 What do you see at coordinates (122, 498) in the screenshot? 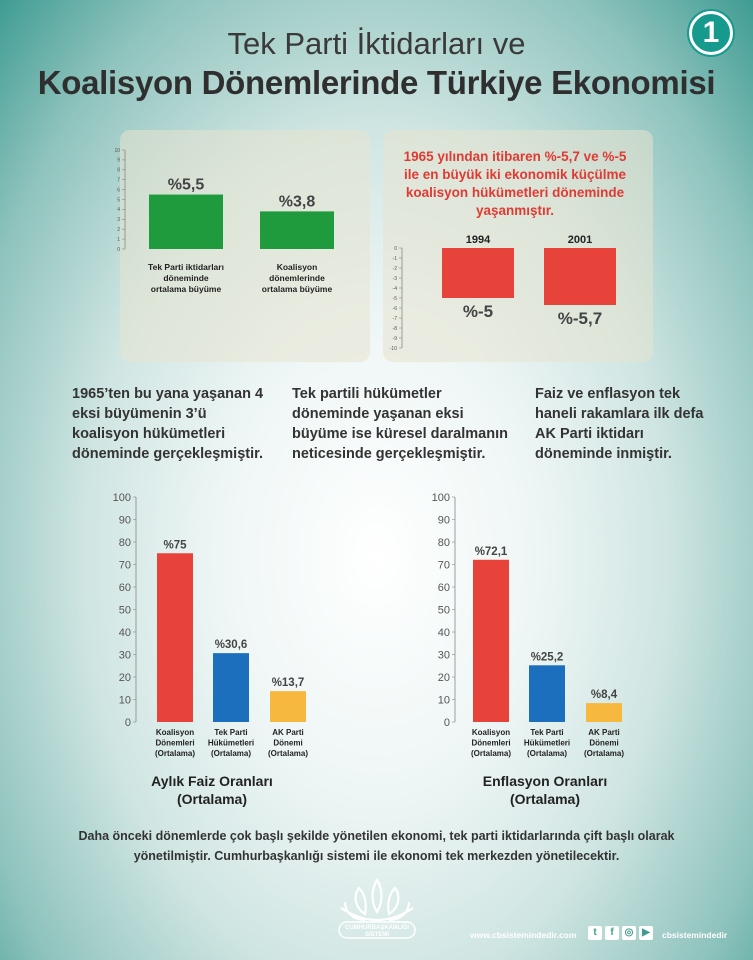
I see `y-tick-label: 100` at bounding box center [122, 498].